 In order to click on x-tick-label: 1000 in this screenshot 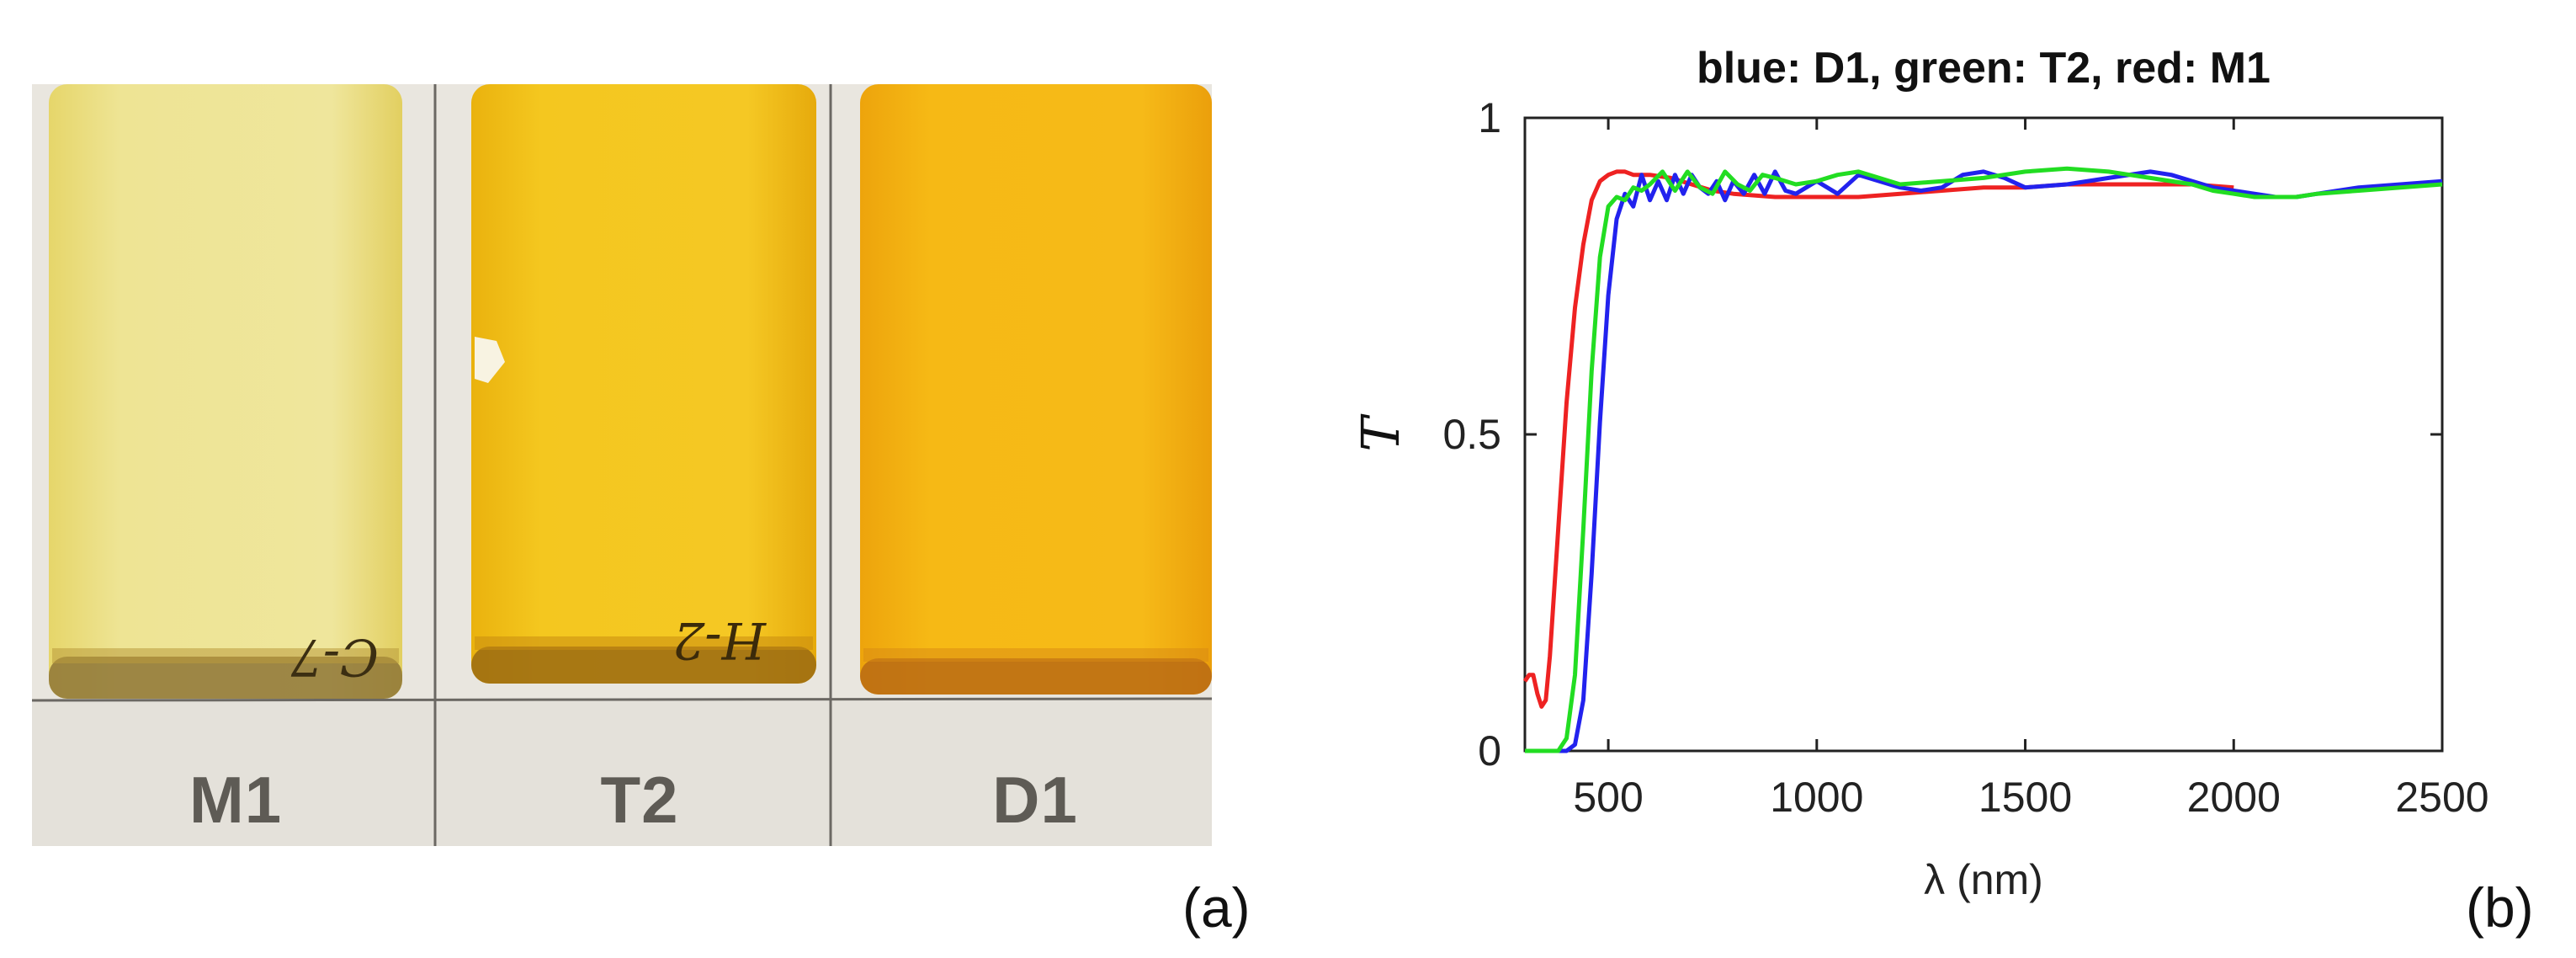, I will do `click(1816, 798)`.